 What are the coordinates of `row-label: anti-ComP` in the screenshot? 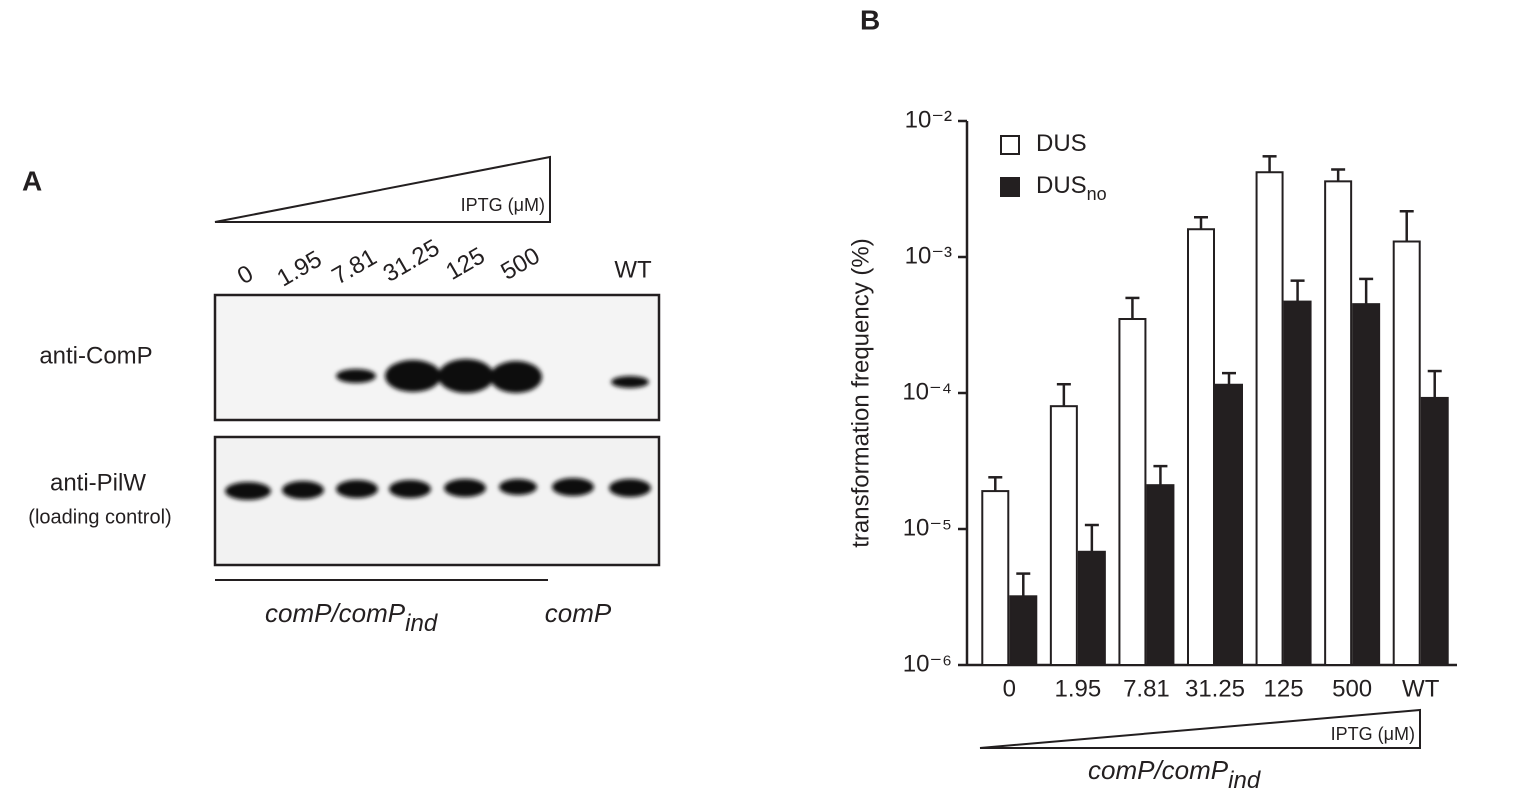 It's located at (95, 355).